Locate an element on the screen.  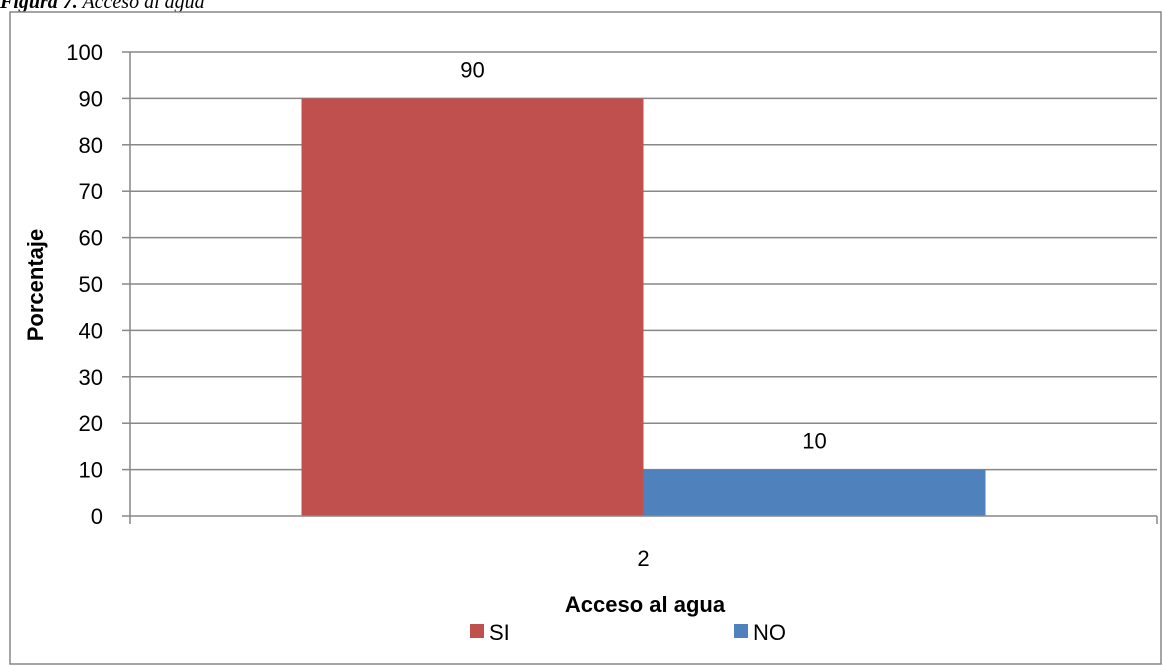
legend: SI NO is located at coordinates (628, 632).